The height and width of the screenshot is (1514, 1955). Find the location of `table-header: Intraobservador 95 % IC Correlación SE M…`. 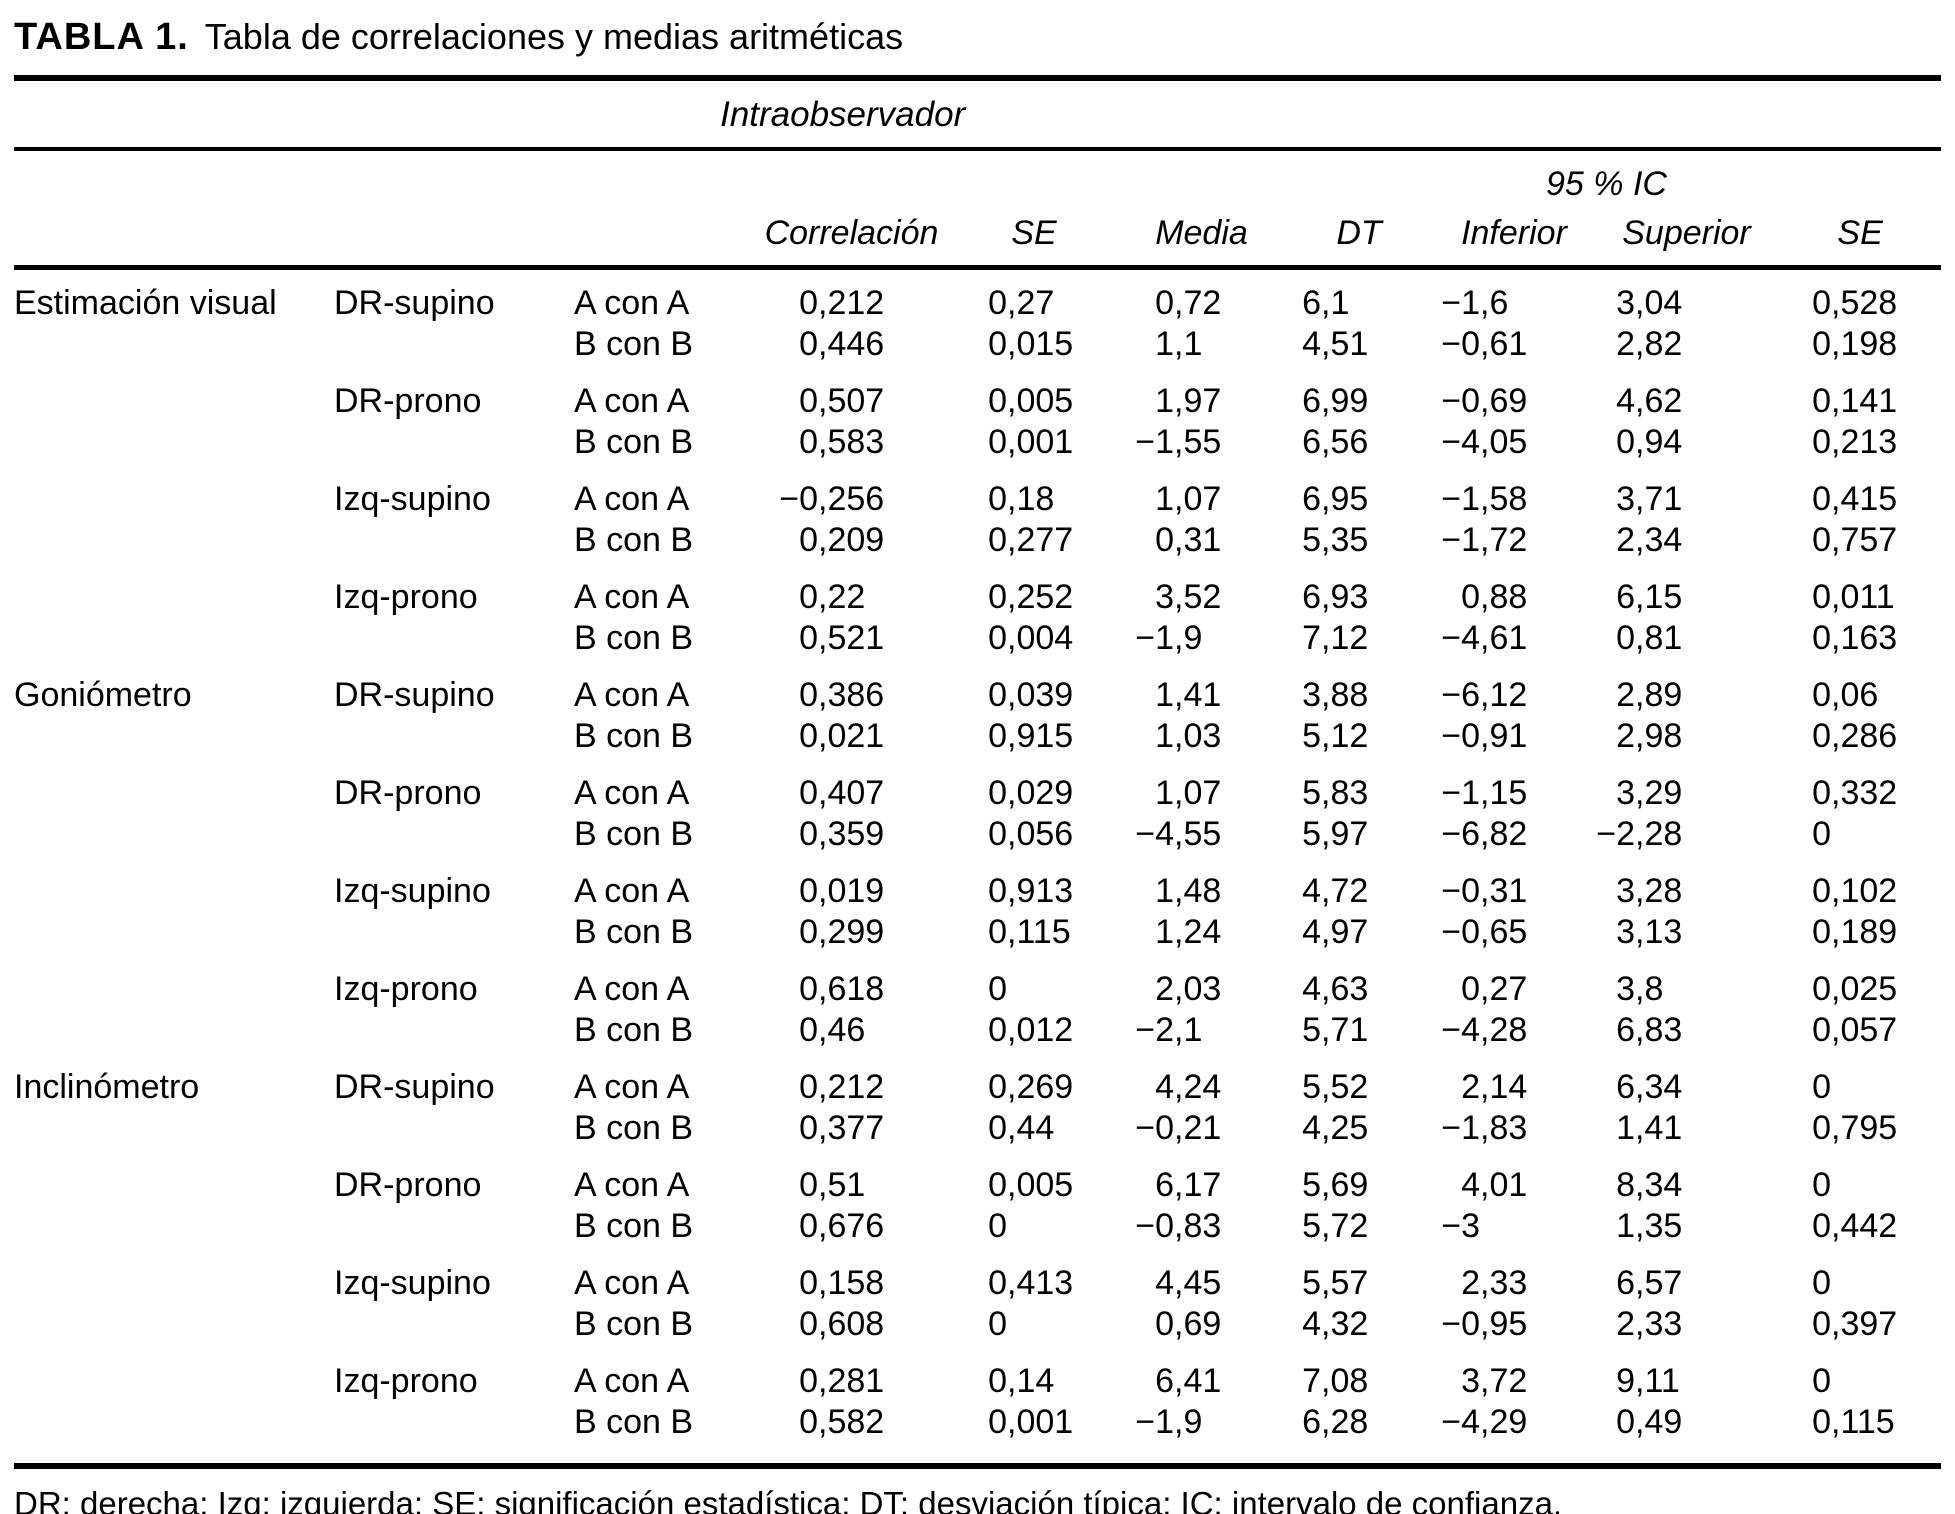

table-header: Intraobservador 95 % IC Correlación SE M… is located at coordinates (978, 174).